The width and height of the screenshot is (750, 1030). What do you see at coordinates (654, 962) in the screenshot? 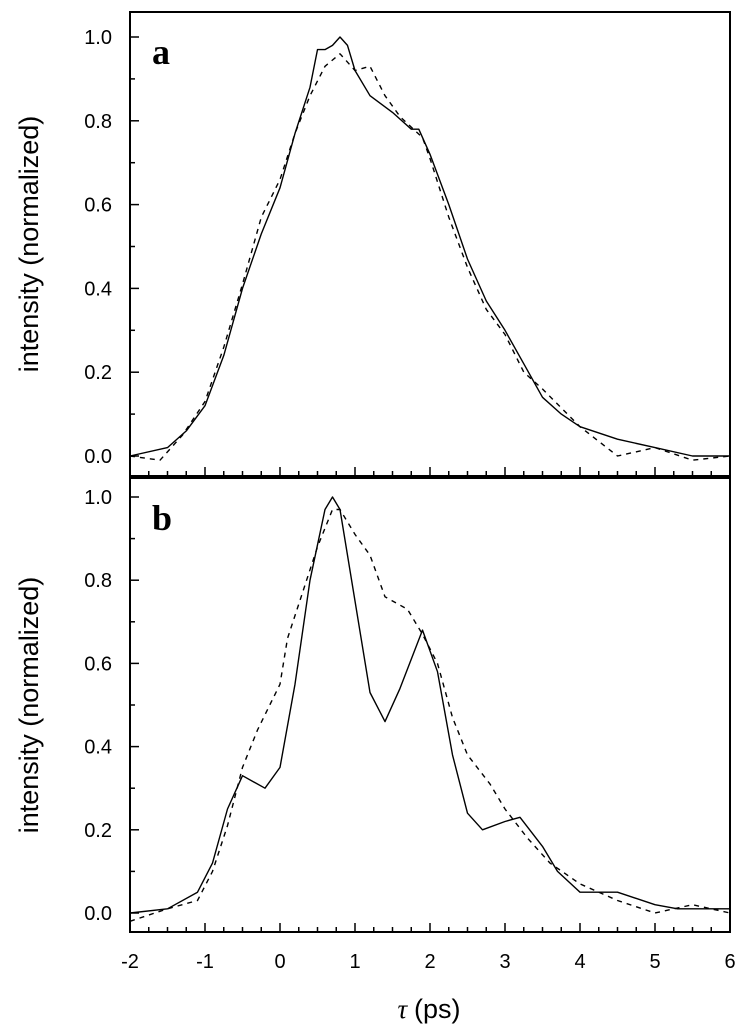
I see `x-tick-label: 5` at bounding box center [654, 962].